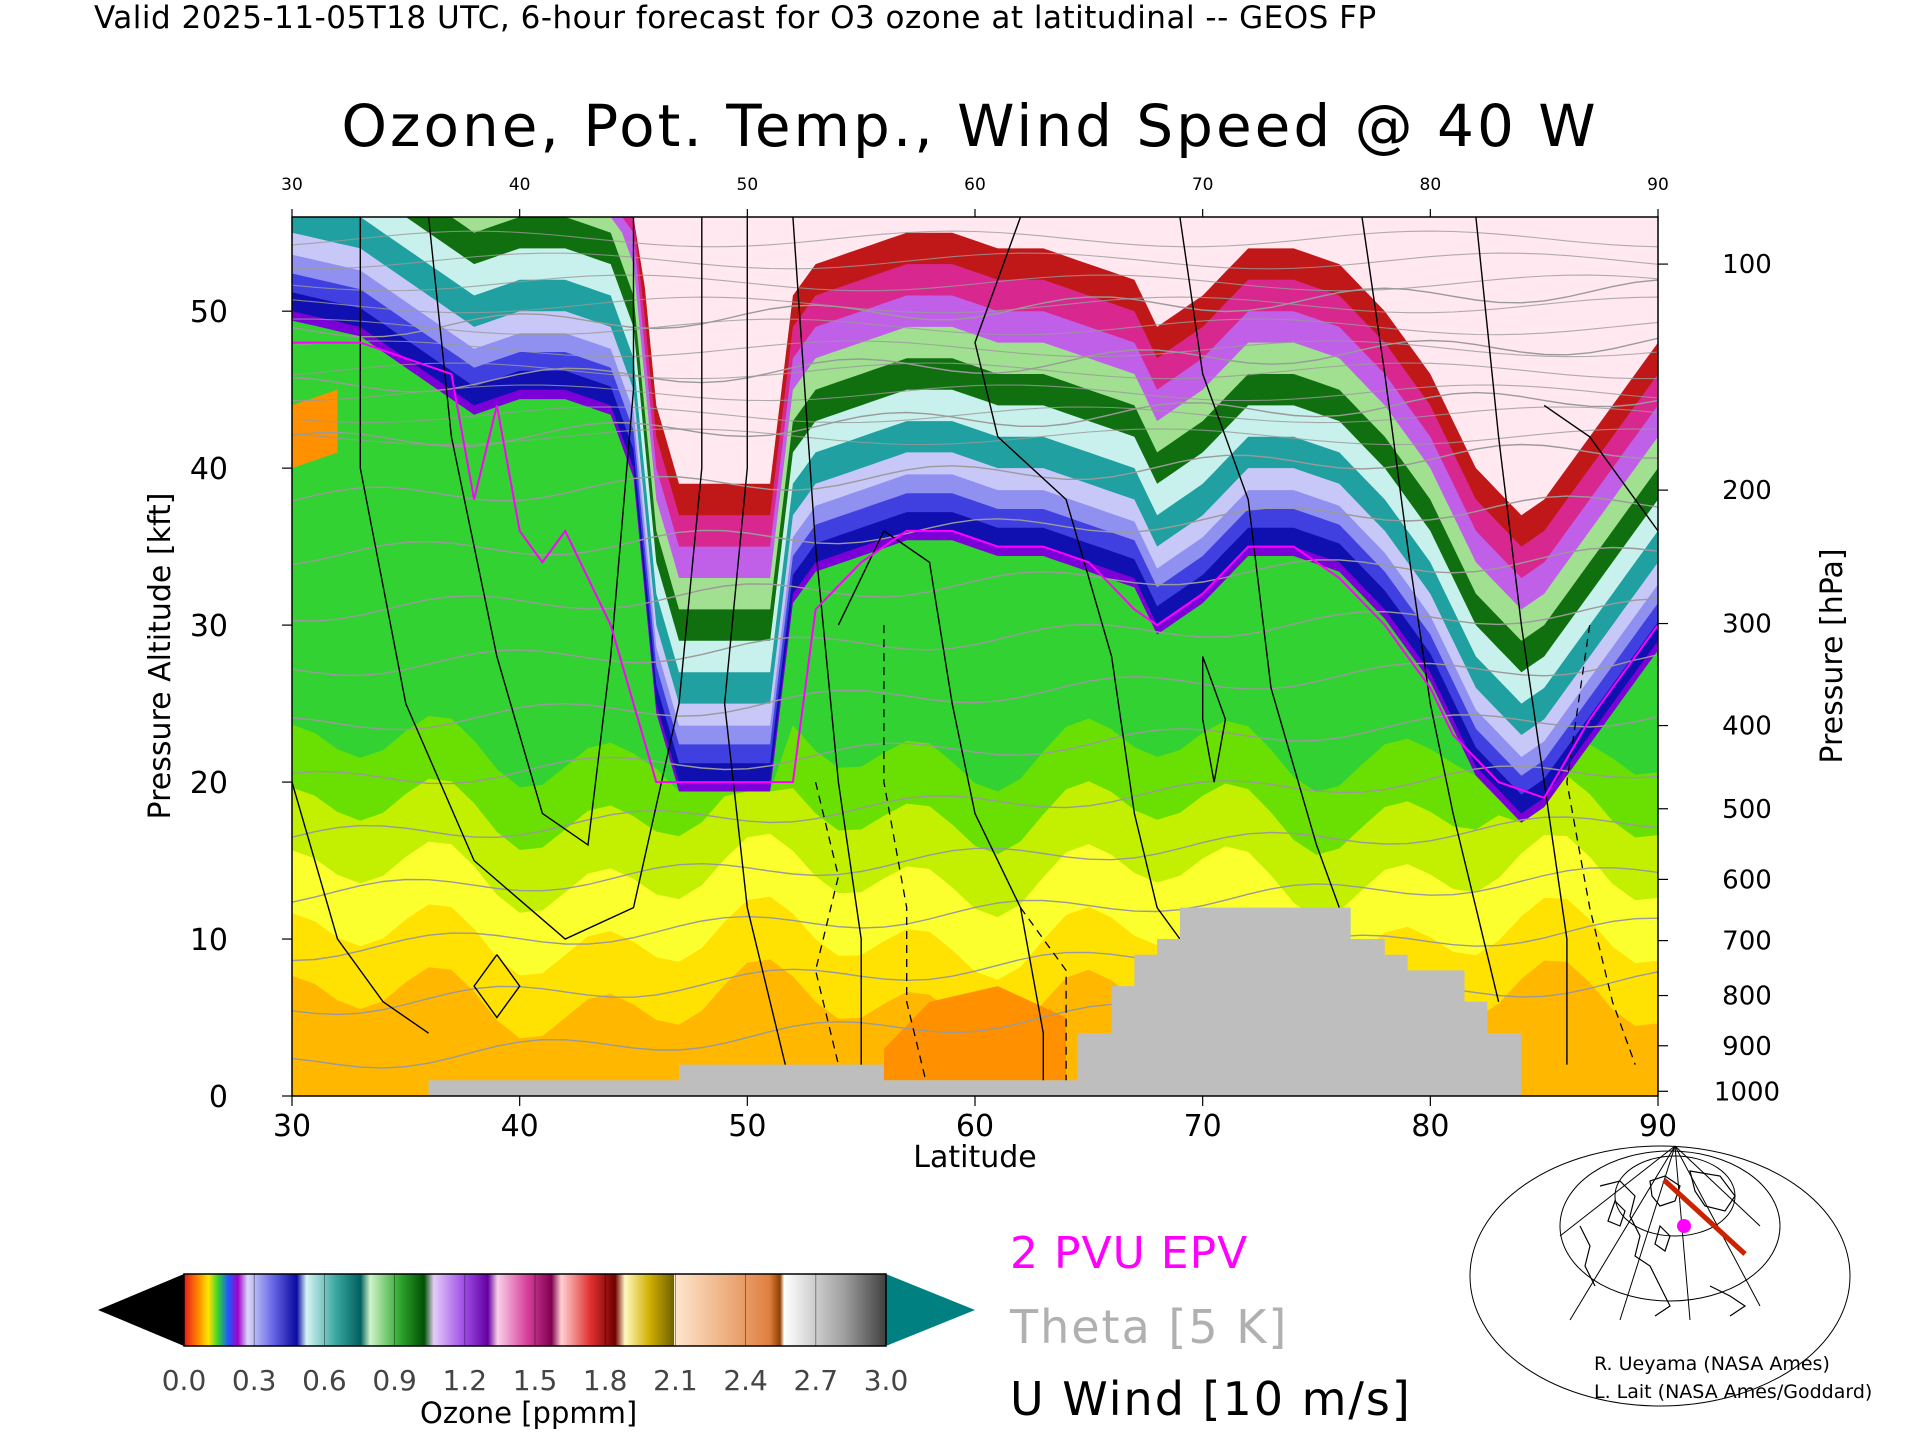 The width and height of the screenshot is (1920, 1440). Describe the element at coordinates (209, 469) in the screenshot. I see `y-tick-label: 40` at that location.